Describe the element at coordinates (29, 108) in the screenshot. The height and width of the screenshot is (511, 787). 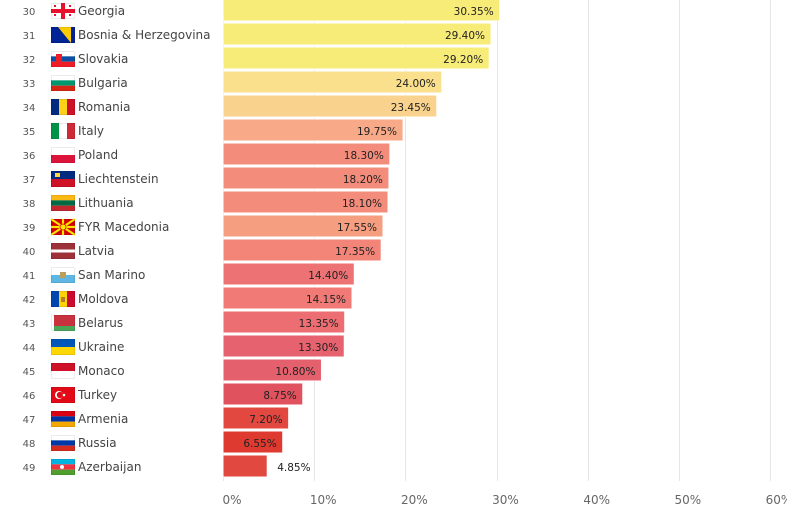
I see `rank-label: 34` at that location.